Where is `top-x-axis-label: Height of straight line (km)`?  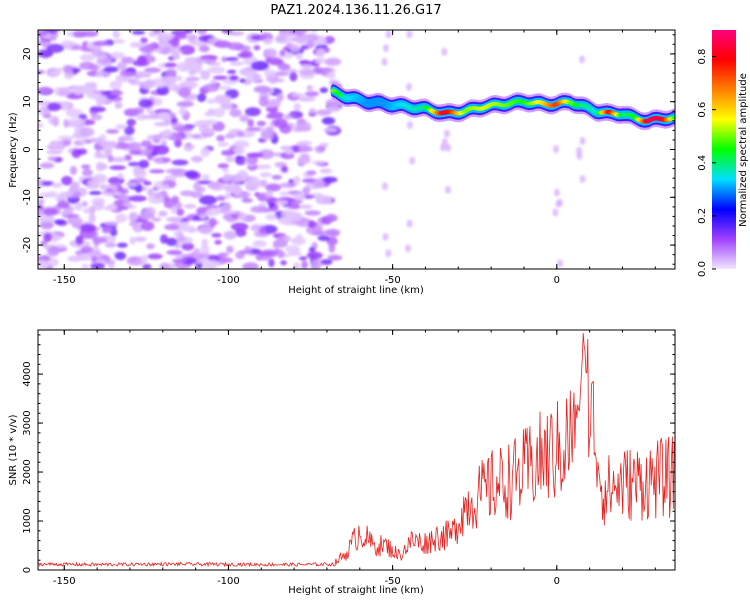
top-x-axis-label: Height of straight line (km) is located at coordinates (356, 290).